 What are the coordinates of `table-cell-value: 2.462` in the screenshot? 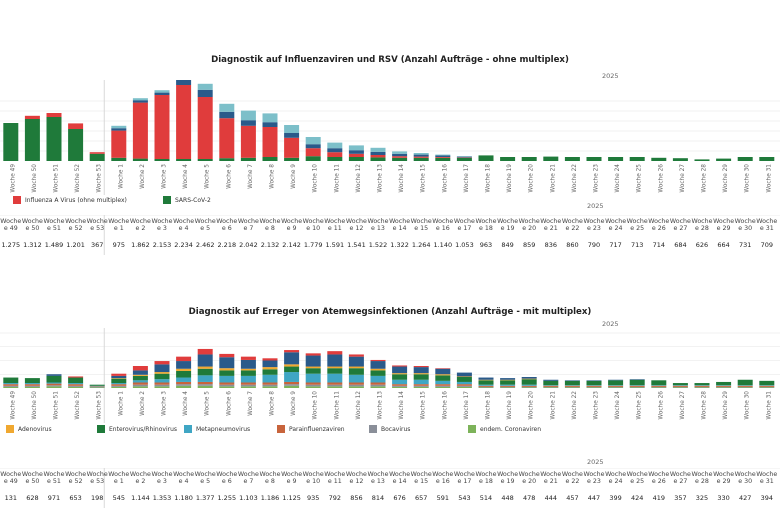 It's located at (205, 245).